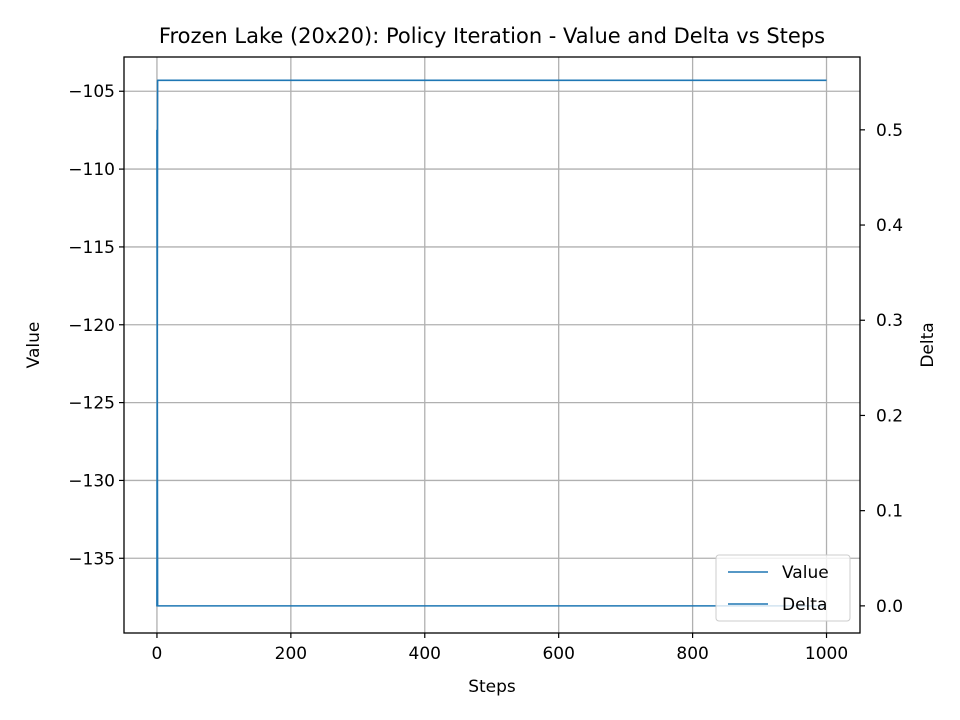  I want to click on y-tick-label: −105, so click(91, 92).